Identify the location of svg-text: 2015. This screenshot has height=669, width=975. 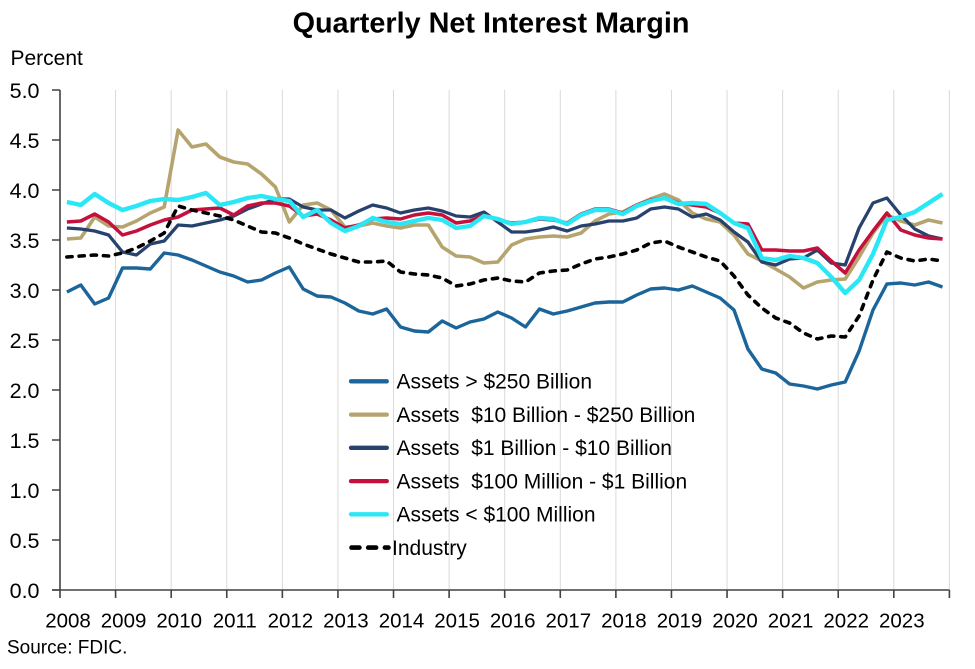
(457, 621).